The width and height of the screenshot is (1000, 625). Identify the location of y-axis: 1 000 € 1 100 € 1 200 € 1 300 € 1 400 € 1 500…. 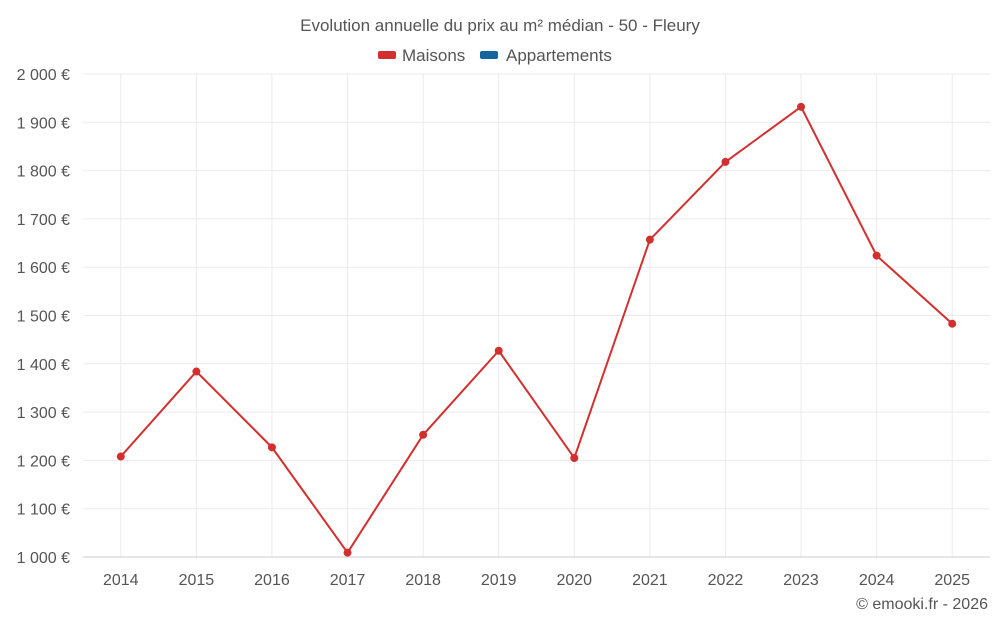
(43, 317).